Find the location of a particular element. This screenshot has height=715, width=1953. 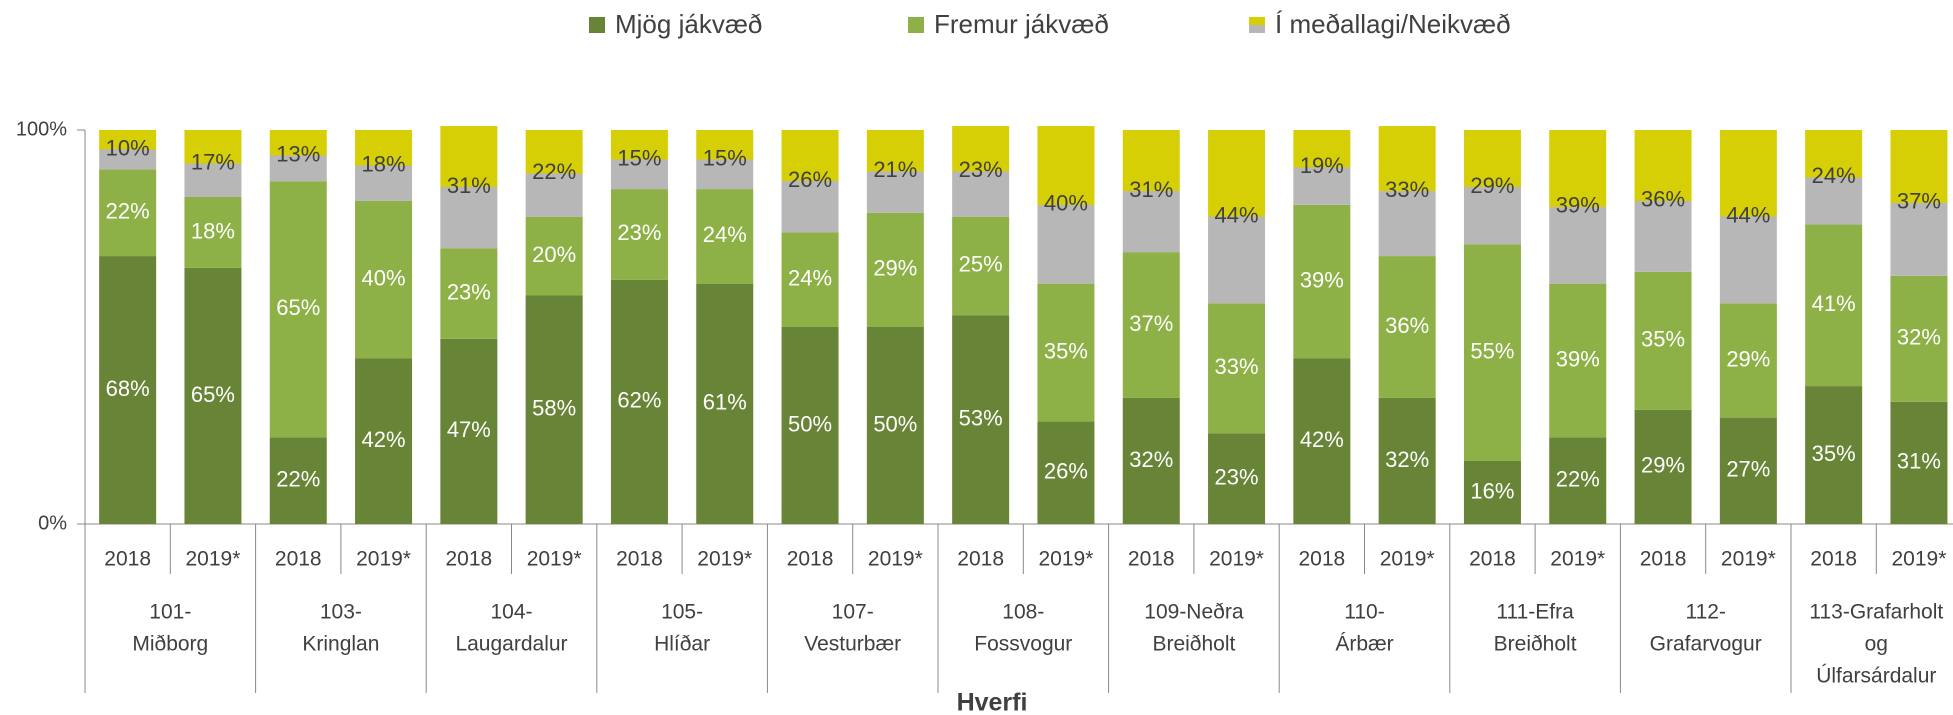

y-tick-label: 100% is located at coordinates (41, 129).